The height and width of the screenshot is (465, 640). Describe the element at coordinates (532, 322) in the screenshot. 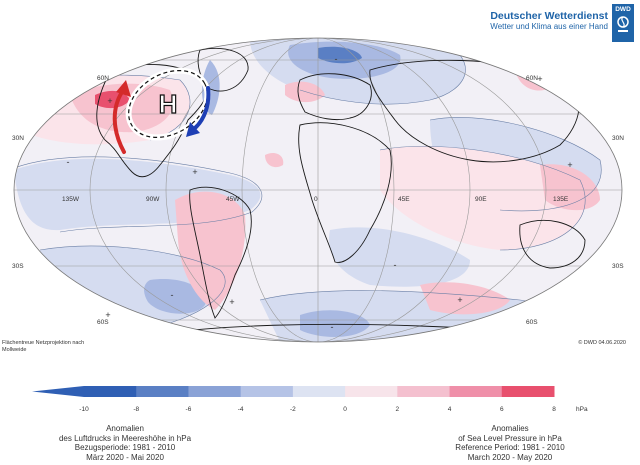

I see `lat-label-60s-right: 60S` at that location.